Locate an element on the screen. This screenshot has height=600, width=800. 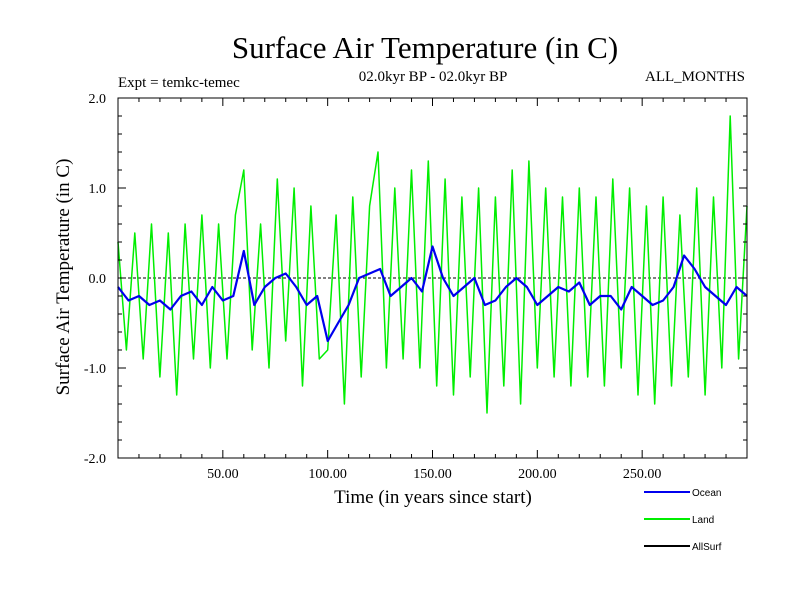
x-tick-label: 50.00 is located at coordinates (223, 474).